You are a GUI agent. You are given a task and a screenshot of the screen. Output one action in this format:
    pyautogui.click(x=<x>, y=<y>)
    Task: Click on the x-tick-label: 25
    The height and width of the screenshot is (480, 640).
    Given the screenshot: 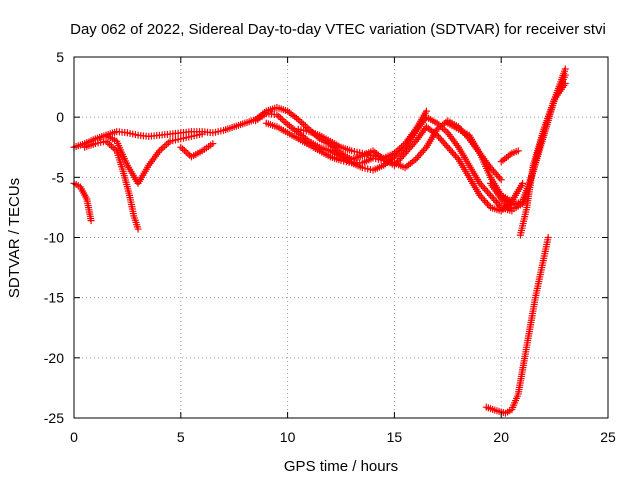 What is the action you would take?
    pyautogui.click(x=608, y=437)
    